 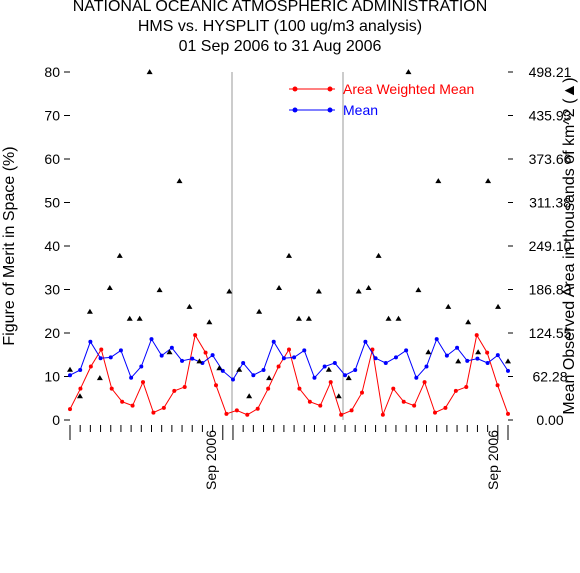 I want to click on y2-tick-label: 249.10, so click(x=550, y=246).